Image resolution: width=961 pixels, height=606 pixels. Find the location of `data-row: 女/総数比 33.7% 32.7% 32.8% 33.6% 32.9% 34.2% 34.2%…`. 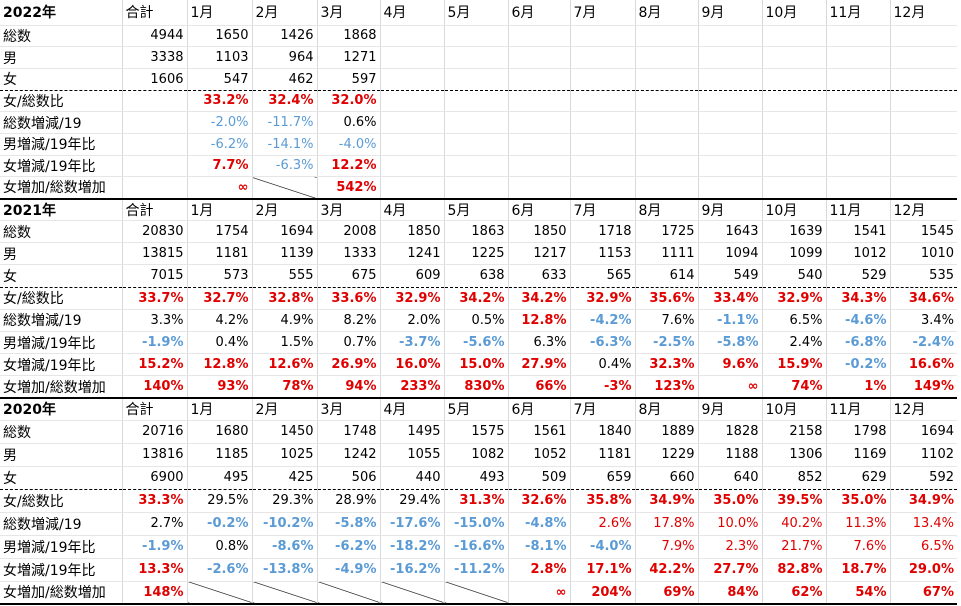

data-row: 女/総数比 33.7% 32.7% 32.8% 33.6% 32.9% 34.2% 34.2%… is located at coordinates (478, 298).